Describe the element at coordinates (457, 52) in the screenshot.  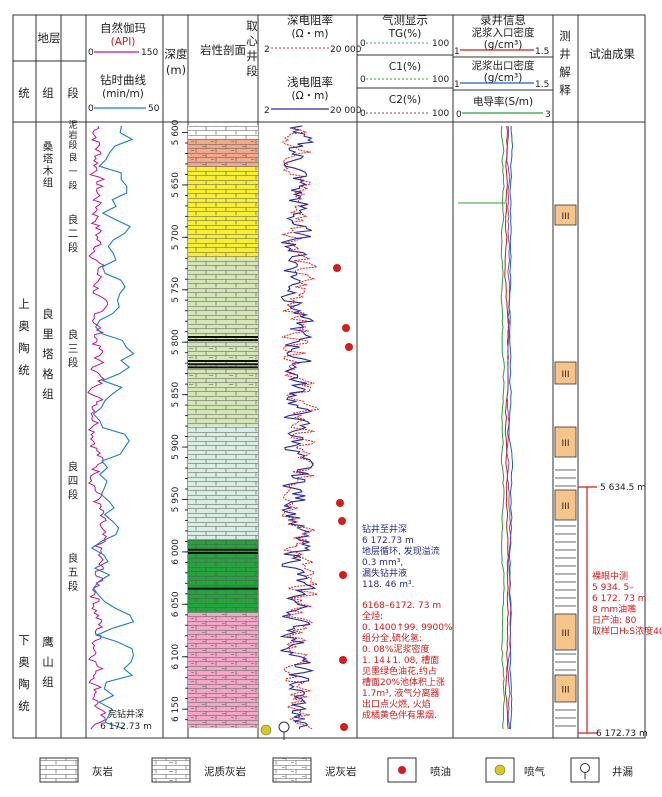
I see `mud-in-min: 1` at that location.